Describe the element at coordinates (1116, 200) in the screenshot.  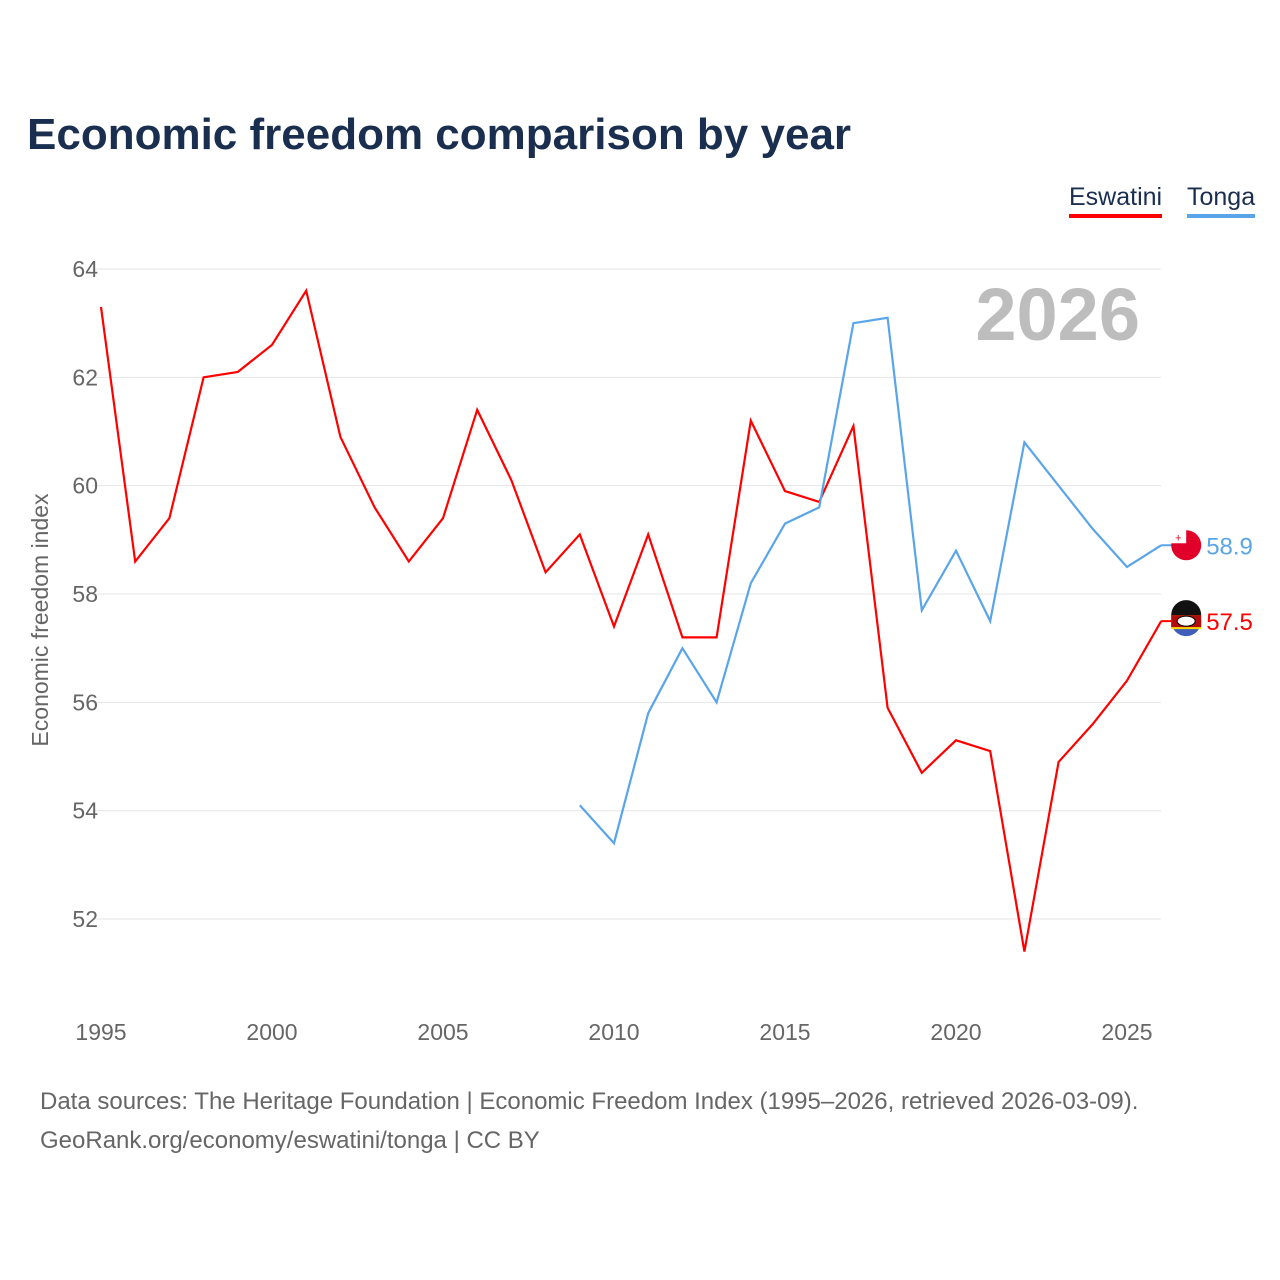
I see `legend-eswatini: Eswatini` at that location.